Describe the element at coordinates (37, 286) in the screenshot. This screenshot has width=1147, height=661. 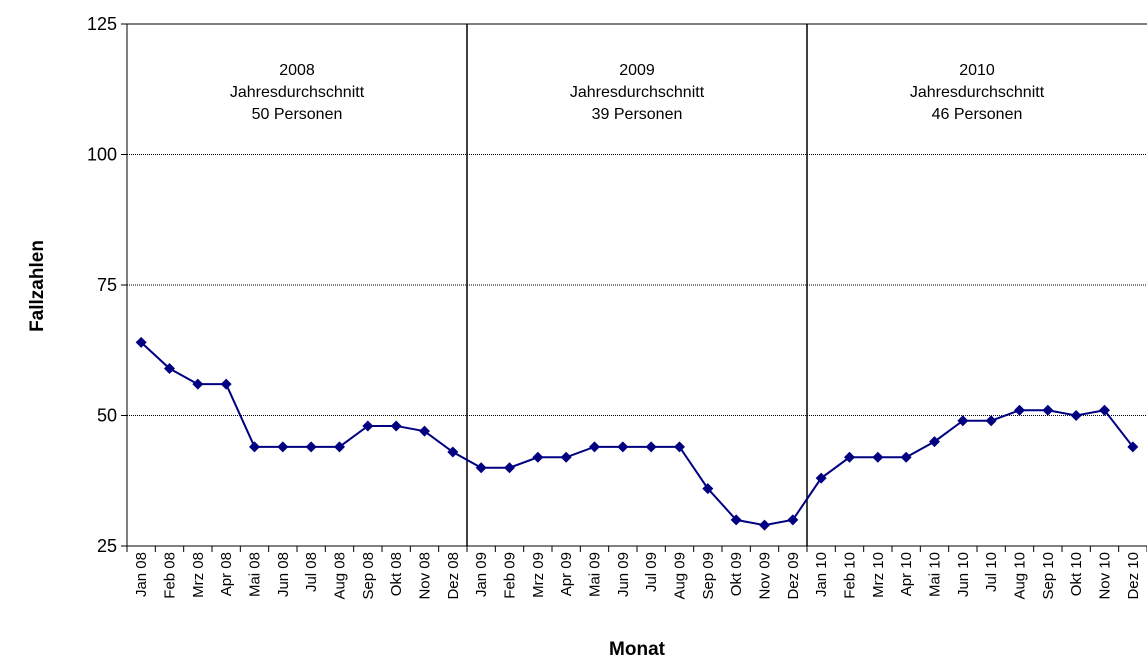
I see `y-axis-title: Fallzahlen` at that location.